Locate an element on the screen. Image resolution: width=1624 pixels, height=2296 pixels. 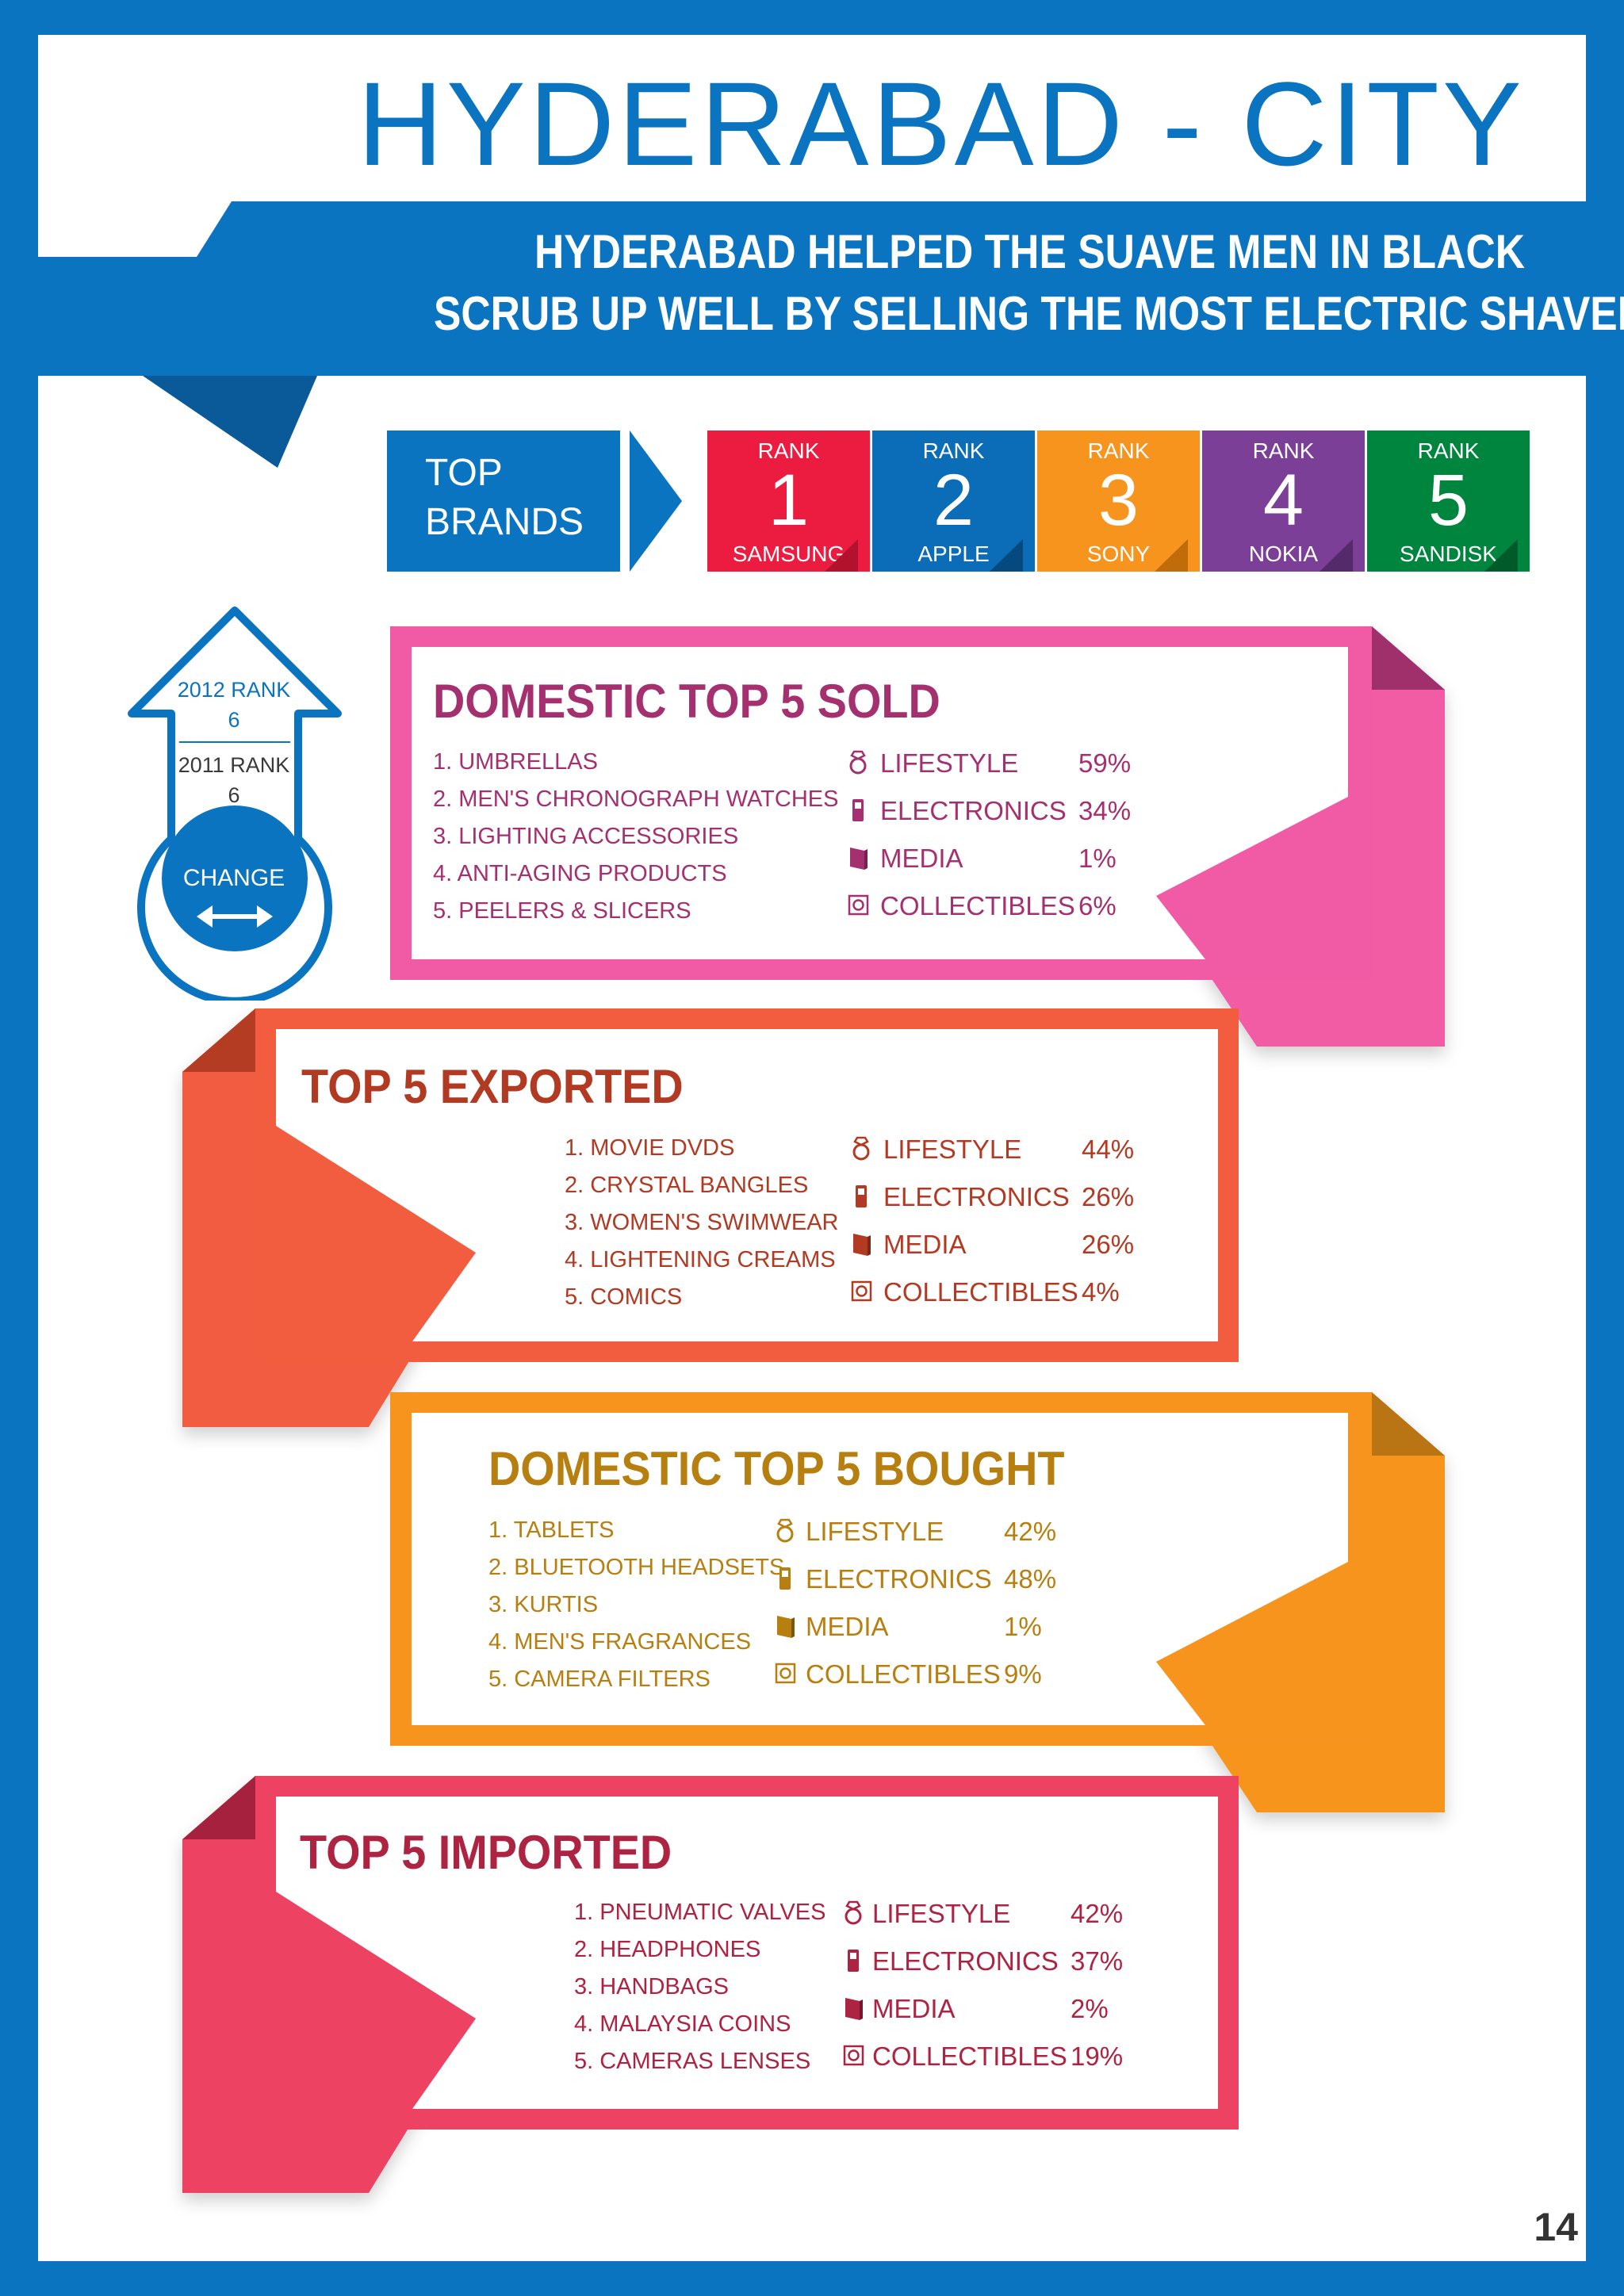
top-brands-label-line-1: TOP is located at coordinates (464, 473).